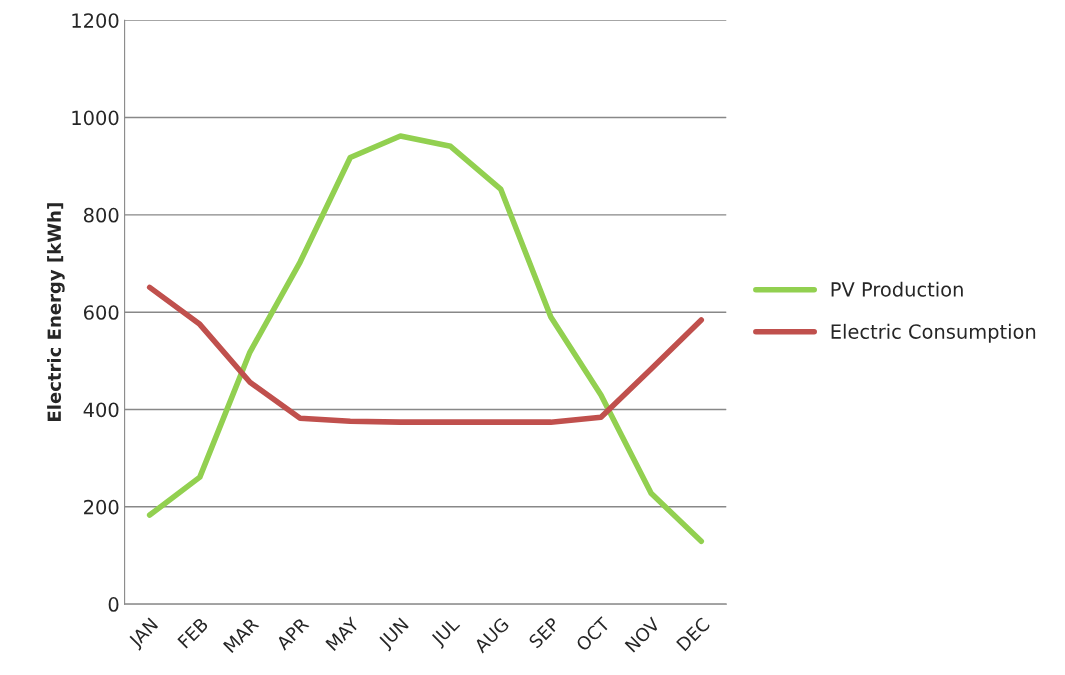 This screenshot has width=1065, height=675. Describe the element at coordinates (544, 632) in the screenshot. I see `x-tick-label: SEP` at that location.